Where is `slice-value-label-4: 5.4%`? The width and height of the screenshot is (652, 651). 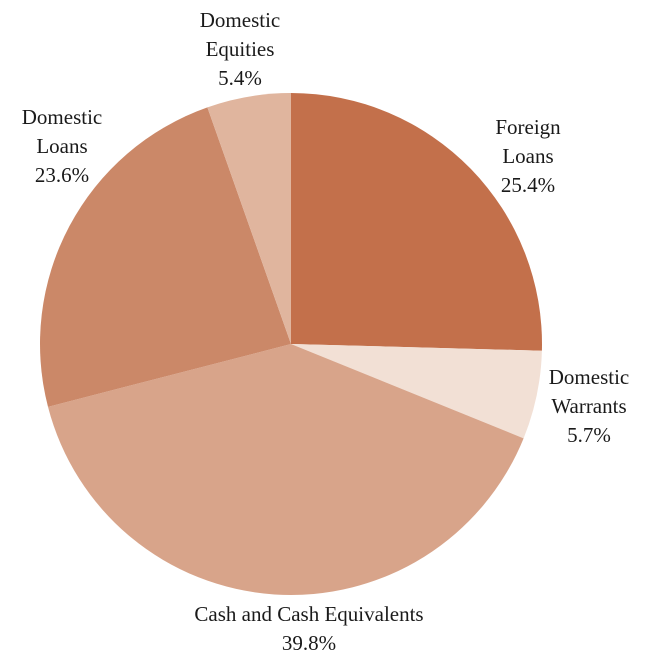 slice-value-label-4: 5.4% is located at coordinates (240, 78).